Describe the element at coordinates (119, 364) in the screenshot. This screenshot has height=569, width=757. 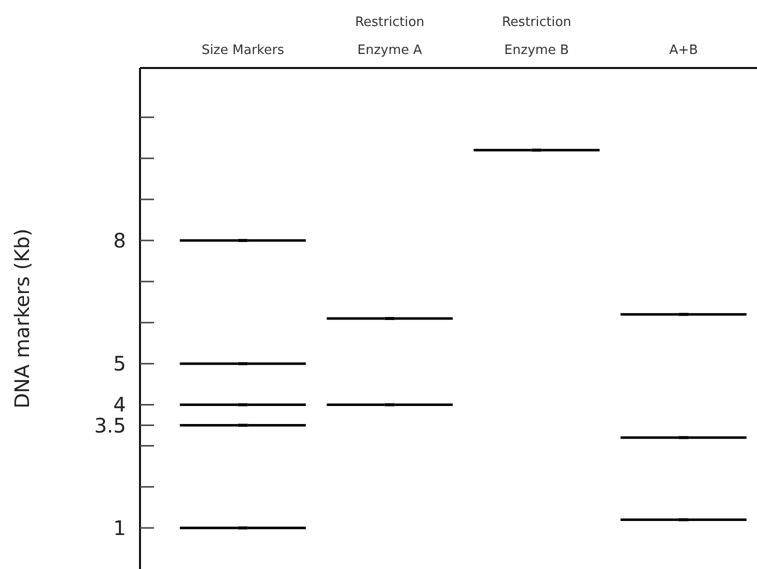
I see `y-tick-label: 5` at that location.